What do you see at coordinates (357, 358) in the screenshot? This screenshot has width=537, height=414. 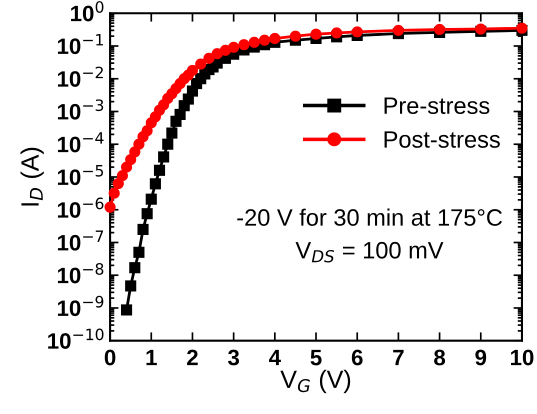 I see `x-tick-label: 6` at bounding box center [357, 358].